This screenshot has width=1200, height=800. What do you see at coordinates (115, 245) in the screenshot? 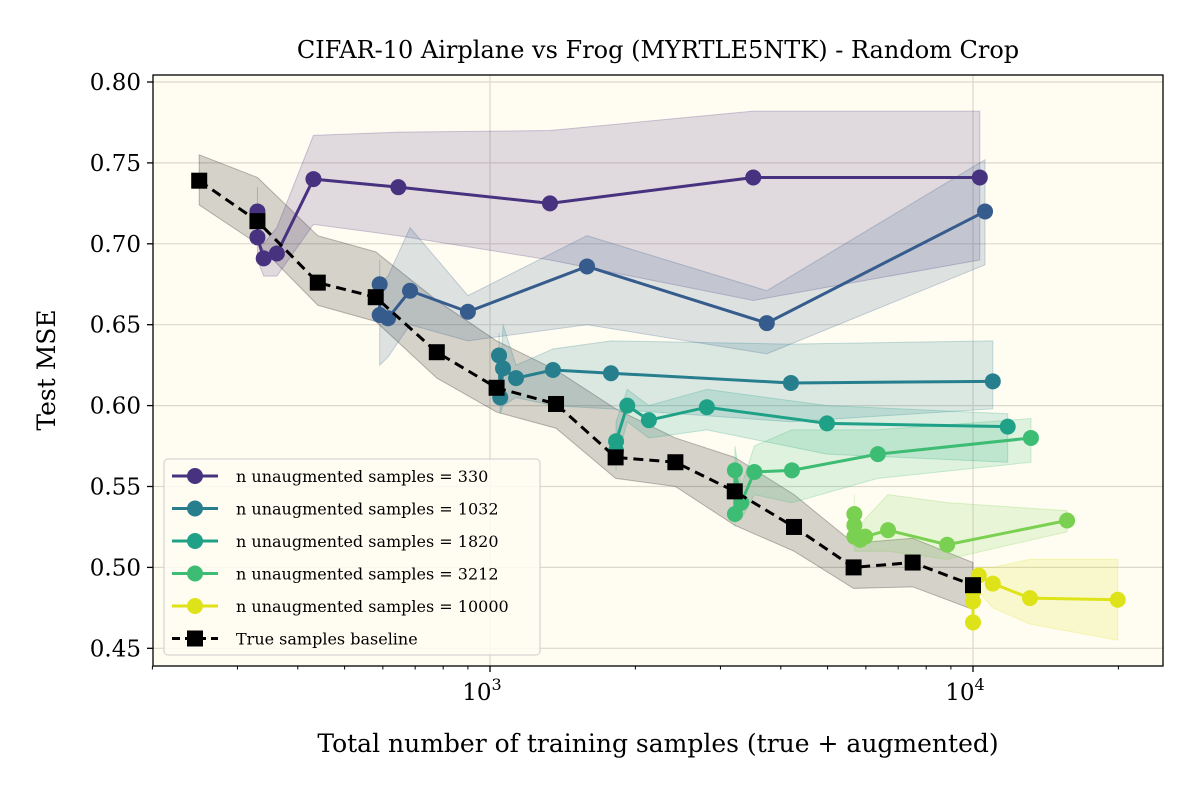
I see `y-tick-label: 0.70` at bounding box center [115, 245].